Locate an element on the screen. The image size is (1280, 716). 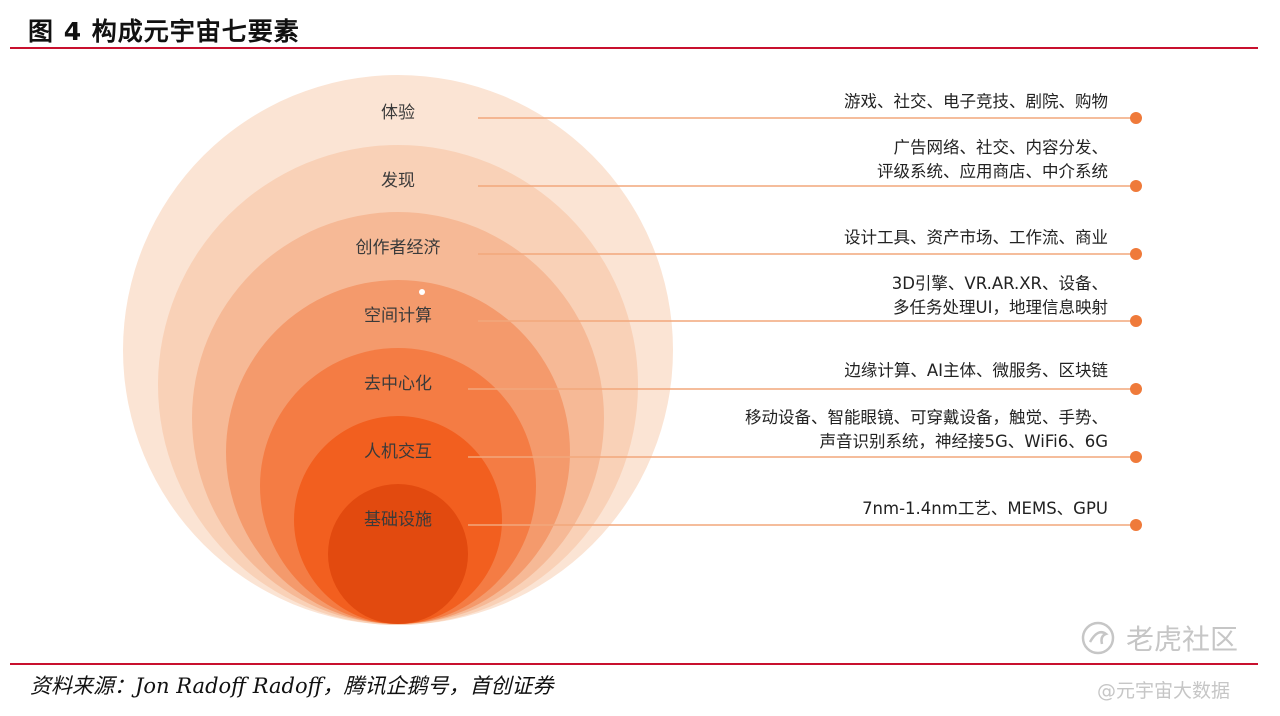
figure-title: 图 4 构成元宇宙七要素 is located at coordinates (164, 31).